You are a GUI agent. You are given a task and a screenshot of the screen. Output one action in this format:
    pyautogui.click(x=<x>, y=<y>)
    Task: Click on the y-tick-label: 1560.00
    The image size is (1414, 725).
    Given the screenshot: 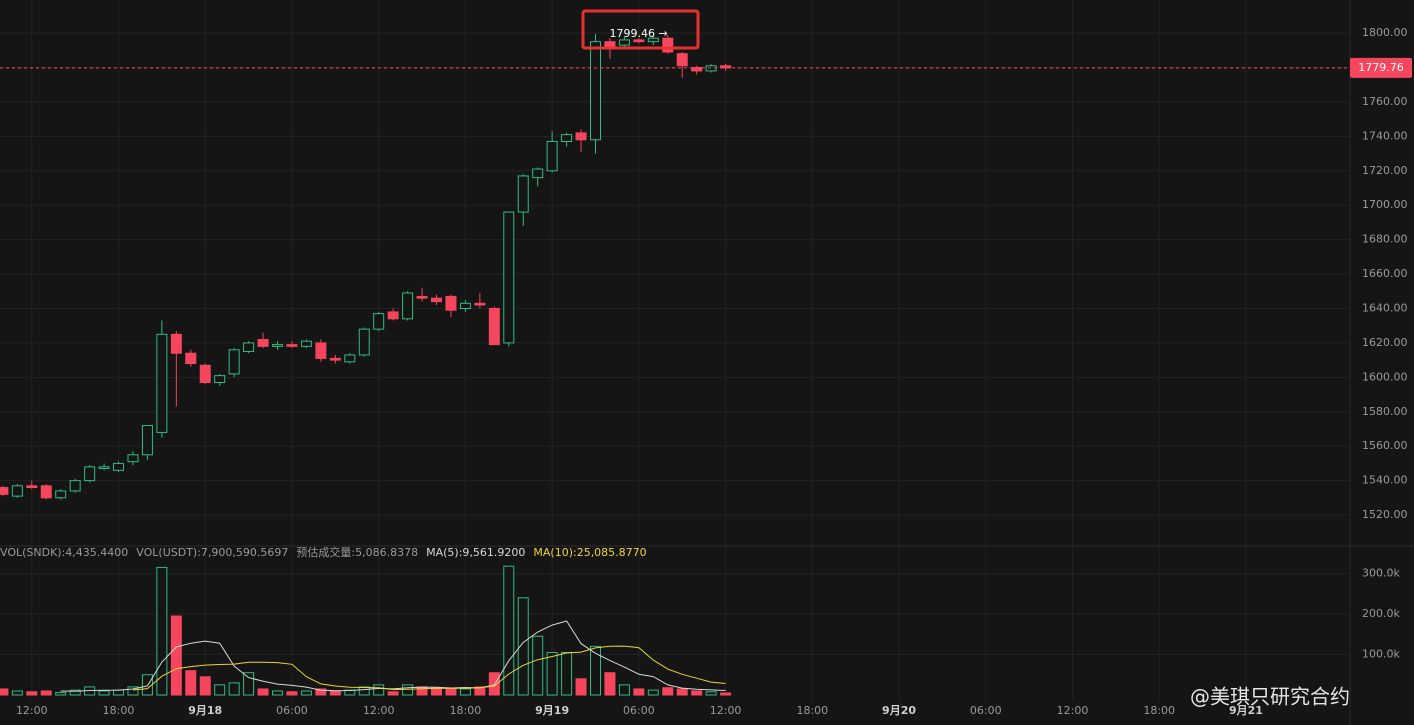 What is the action you would take?
    pyautogui.click(x=1385, y=445)
    